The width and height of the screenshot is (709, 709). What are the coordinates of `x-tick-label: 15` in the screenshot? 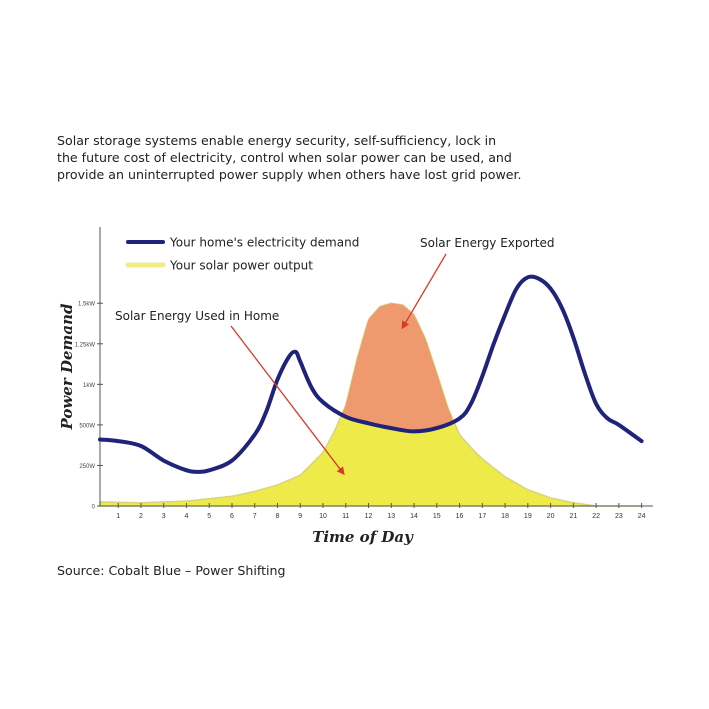 It's located at (437, 516).